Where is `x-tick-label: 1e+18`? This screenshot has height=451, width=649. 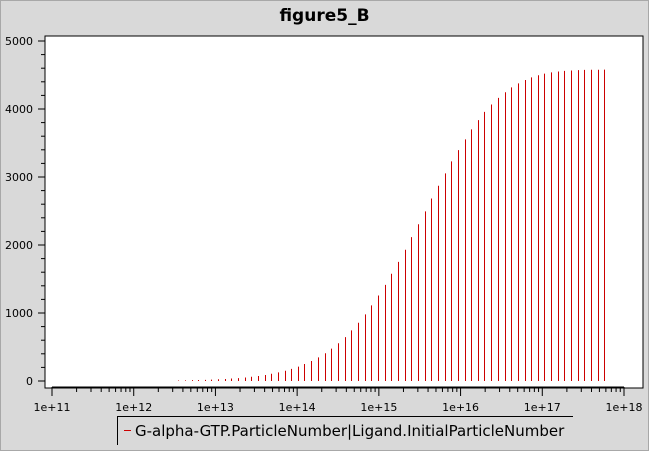 x-tick-label: 1e+18 is located at coordinates (624, 407).